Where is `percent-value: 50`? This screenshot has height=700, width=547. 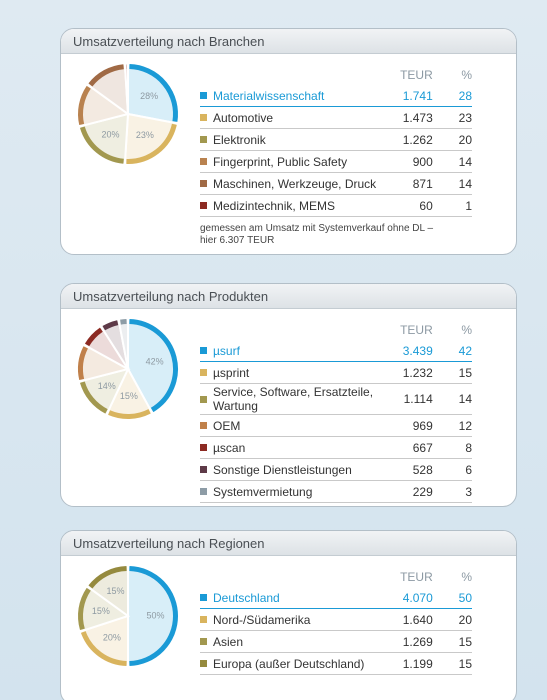
percent-value: 50 is located at coordinates (465, 597).